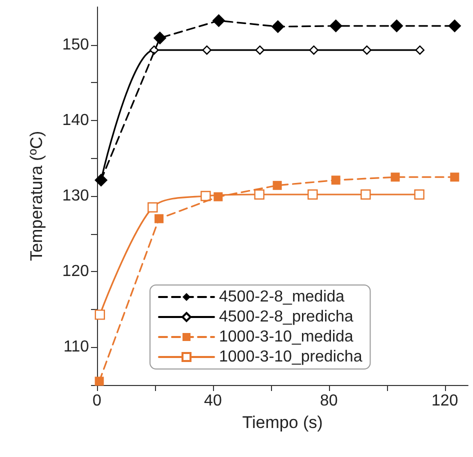 The image size is (473, 457). Describe the element at coordinates (329, 401) in the screenshot. I see `x-tick-label: 80` at that location.